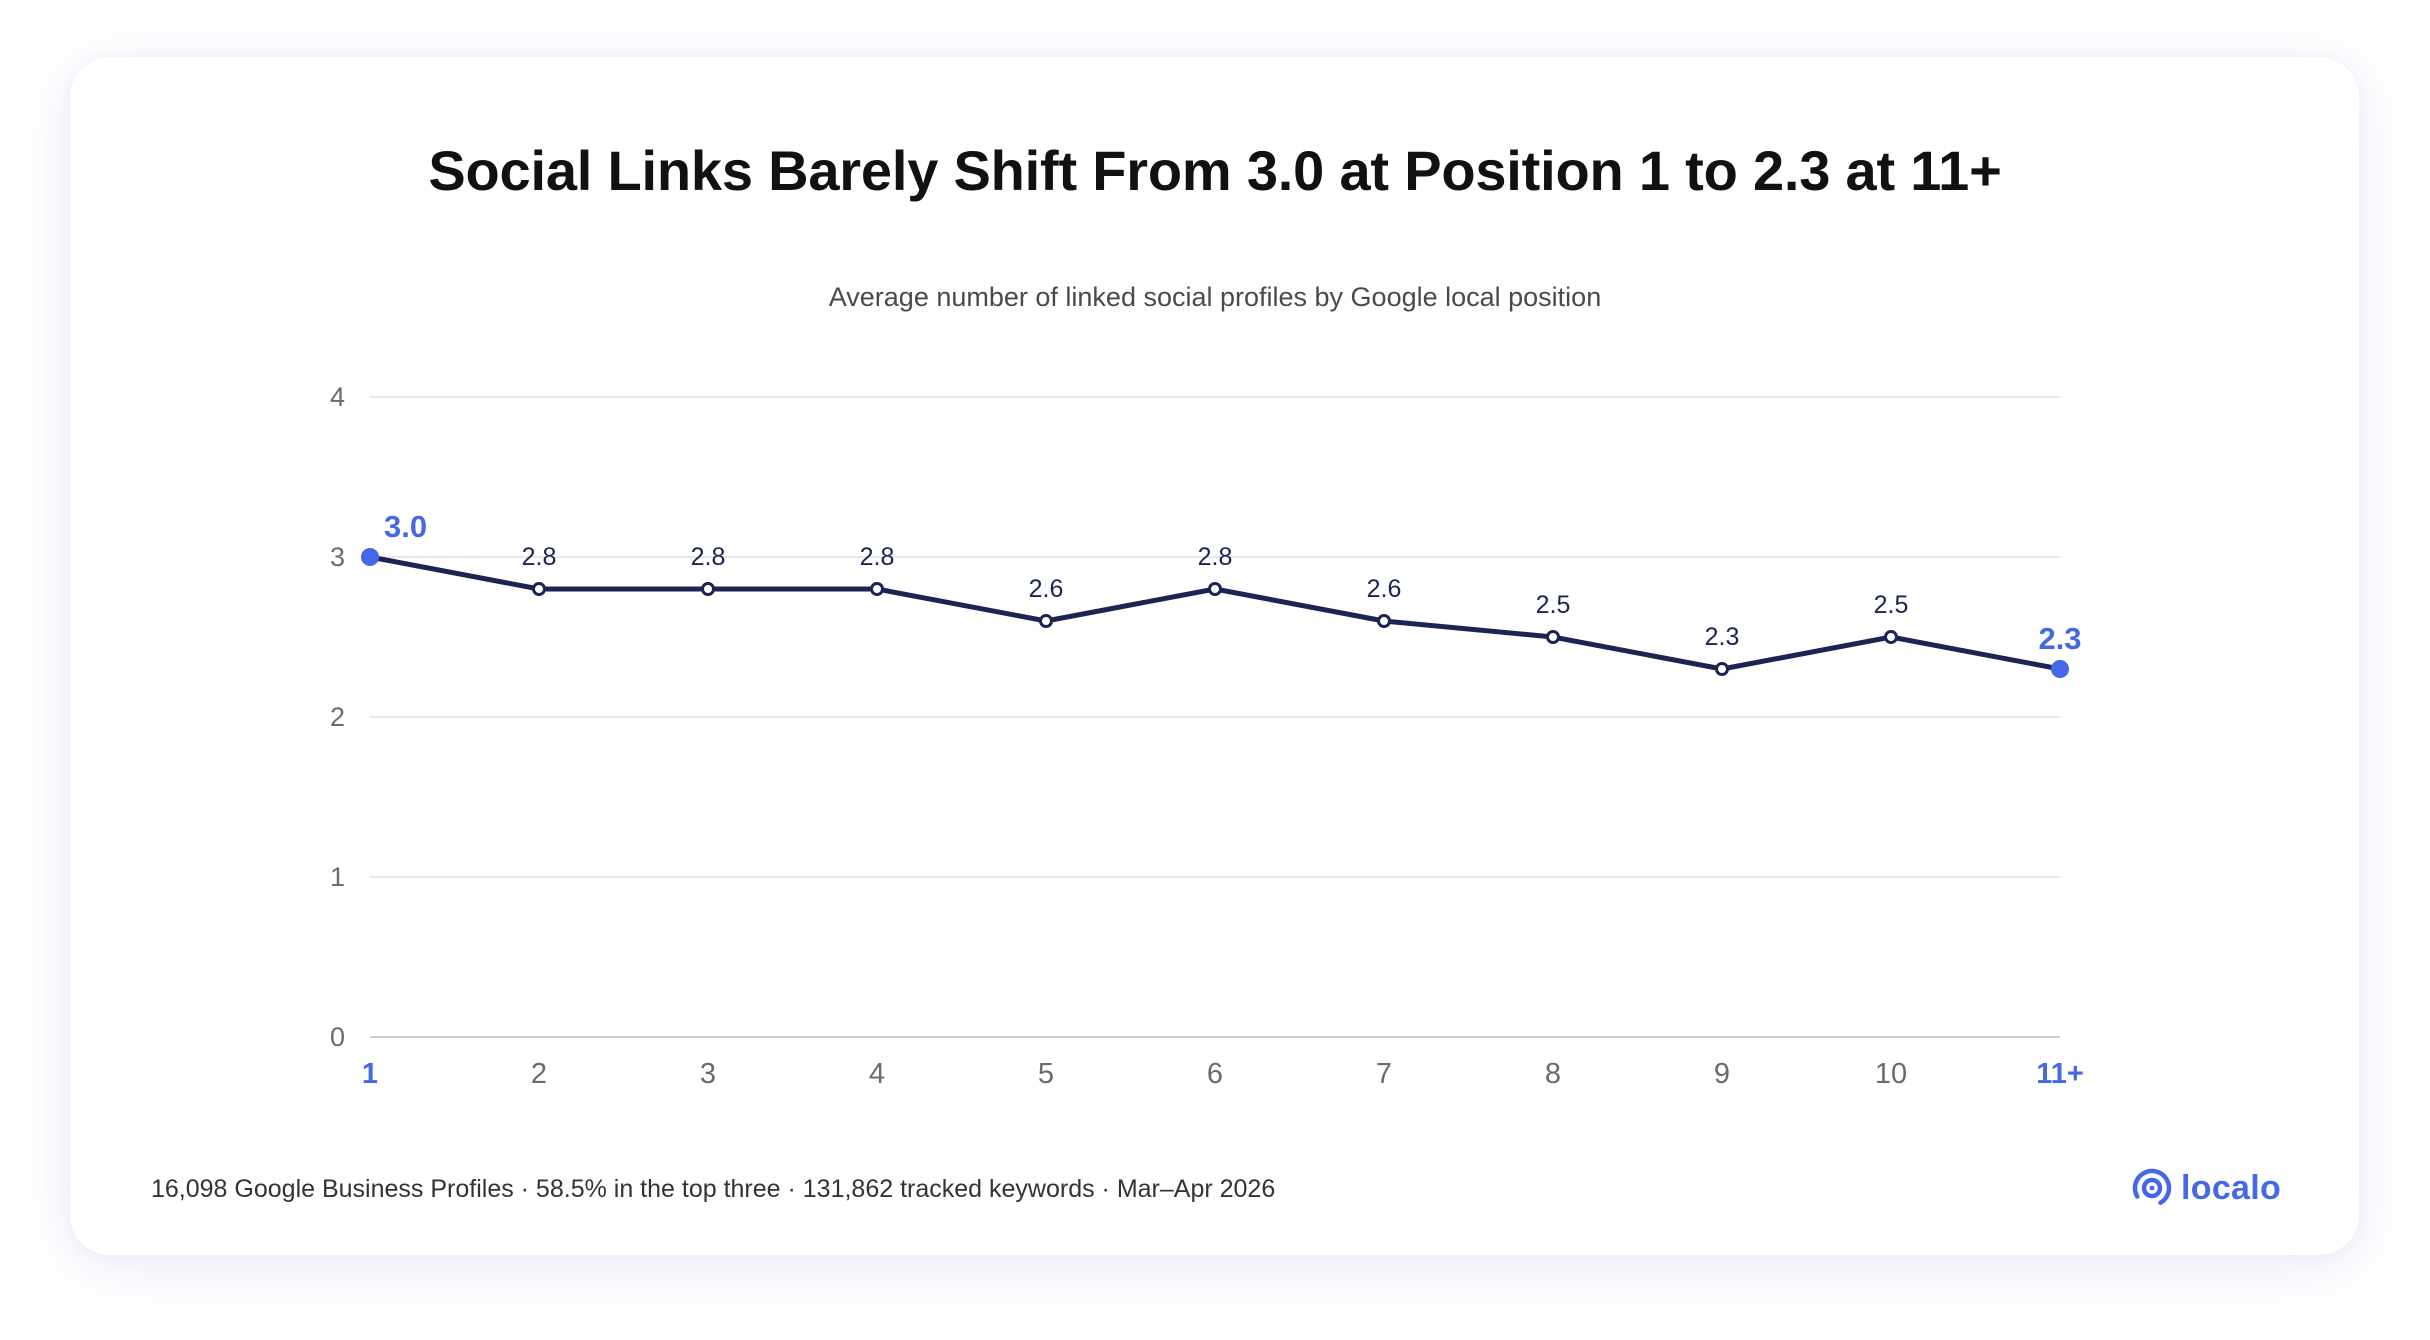 The image size is (2430, 1340). Describe the element at coordinates (1553, 1074) in the screenshot. I see `x-tick-label: 8` at that location.